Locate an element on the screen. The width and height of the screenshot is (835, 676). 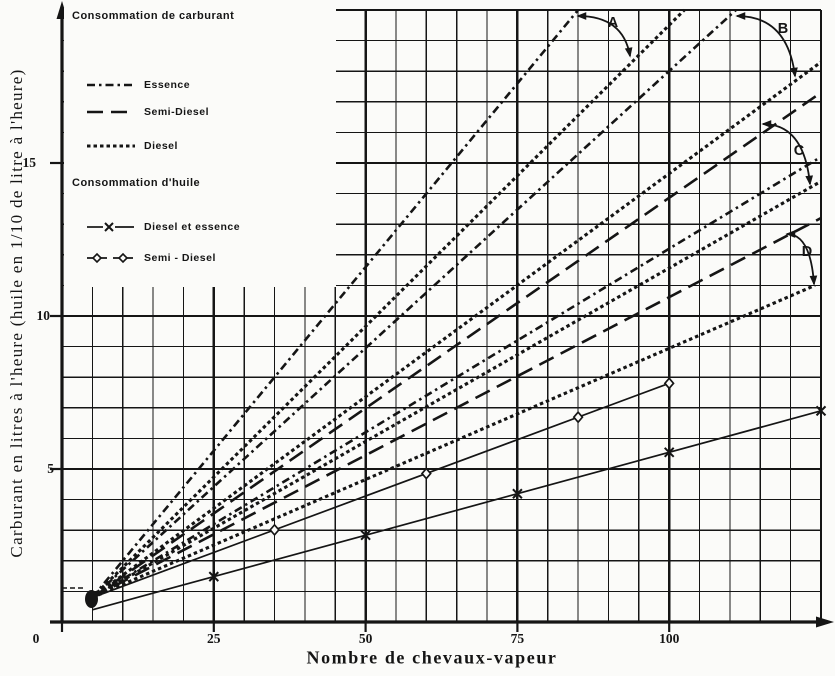
legend-item-label-huile-diesel-essence: Diesel et essence is located at coordinates (192, 227).